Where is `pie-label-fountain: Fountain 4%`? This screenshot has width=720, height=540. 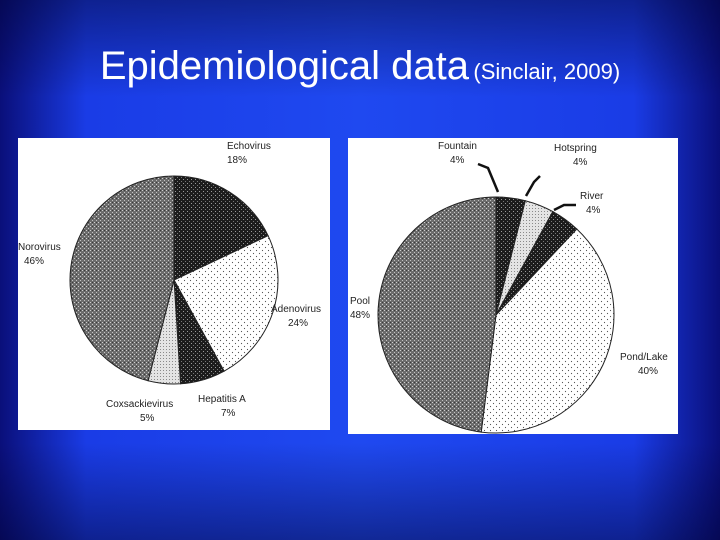
pie-label-fountain: Fountain 4% is located at coordinates (457, 153).